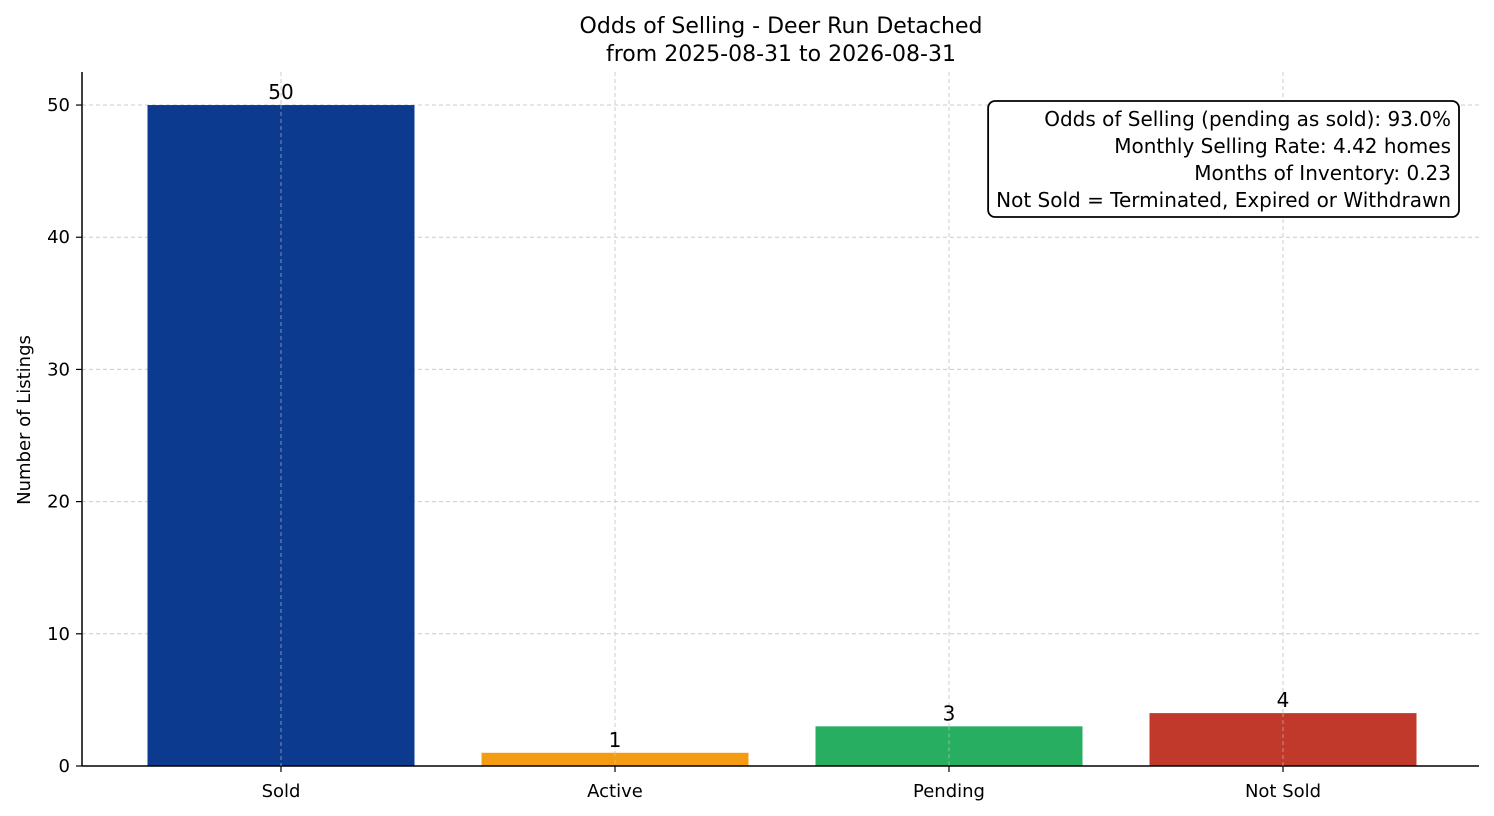 The image size is (1494, 816). I want to click on y-tick-label: 30, so click(58, 369).